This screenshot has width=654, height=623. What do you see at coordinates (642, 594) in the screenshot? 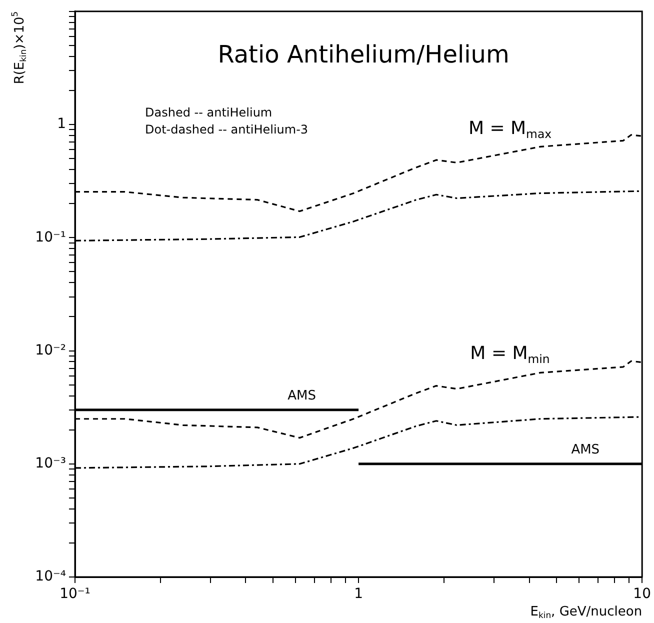
I see `x-tick-label: 10` at bounding box center [642, 594].